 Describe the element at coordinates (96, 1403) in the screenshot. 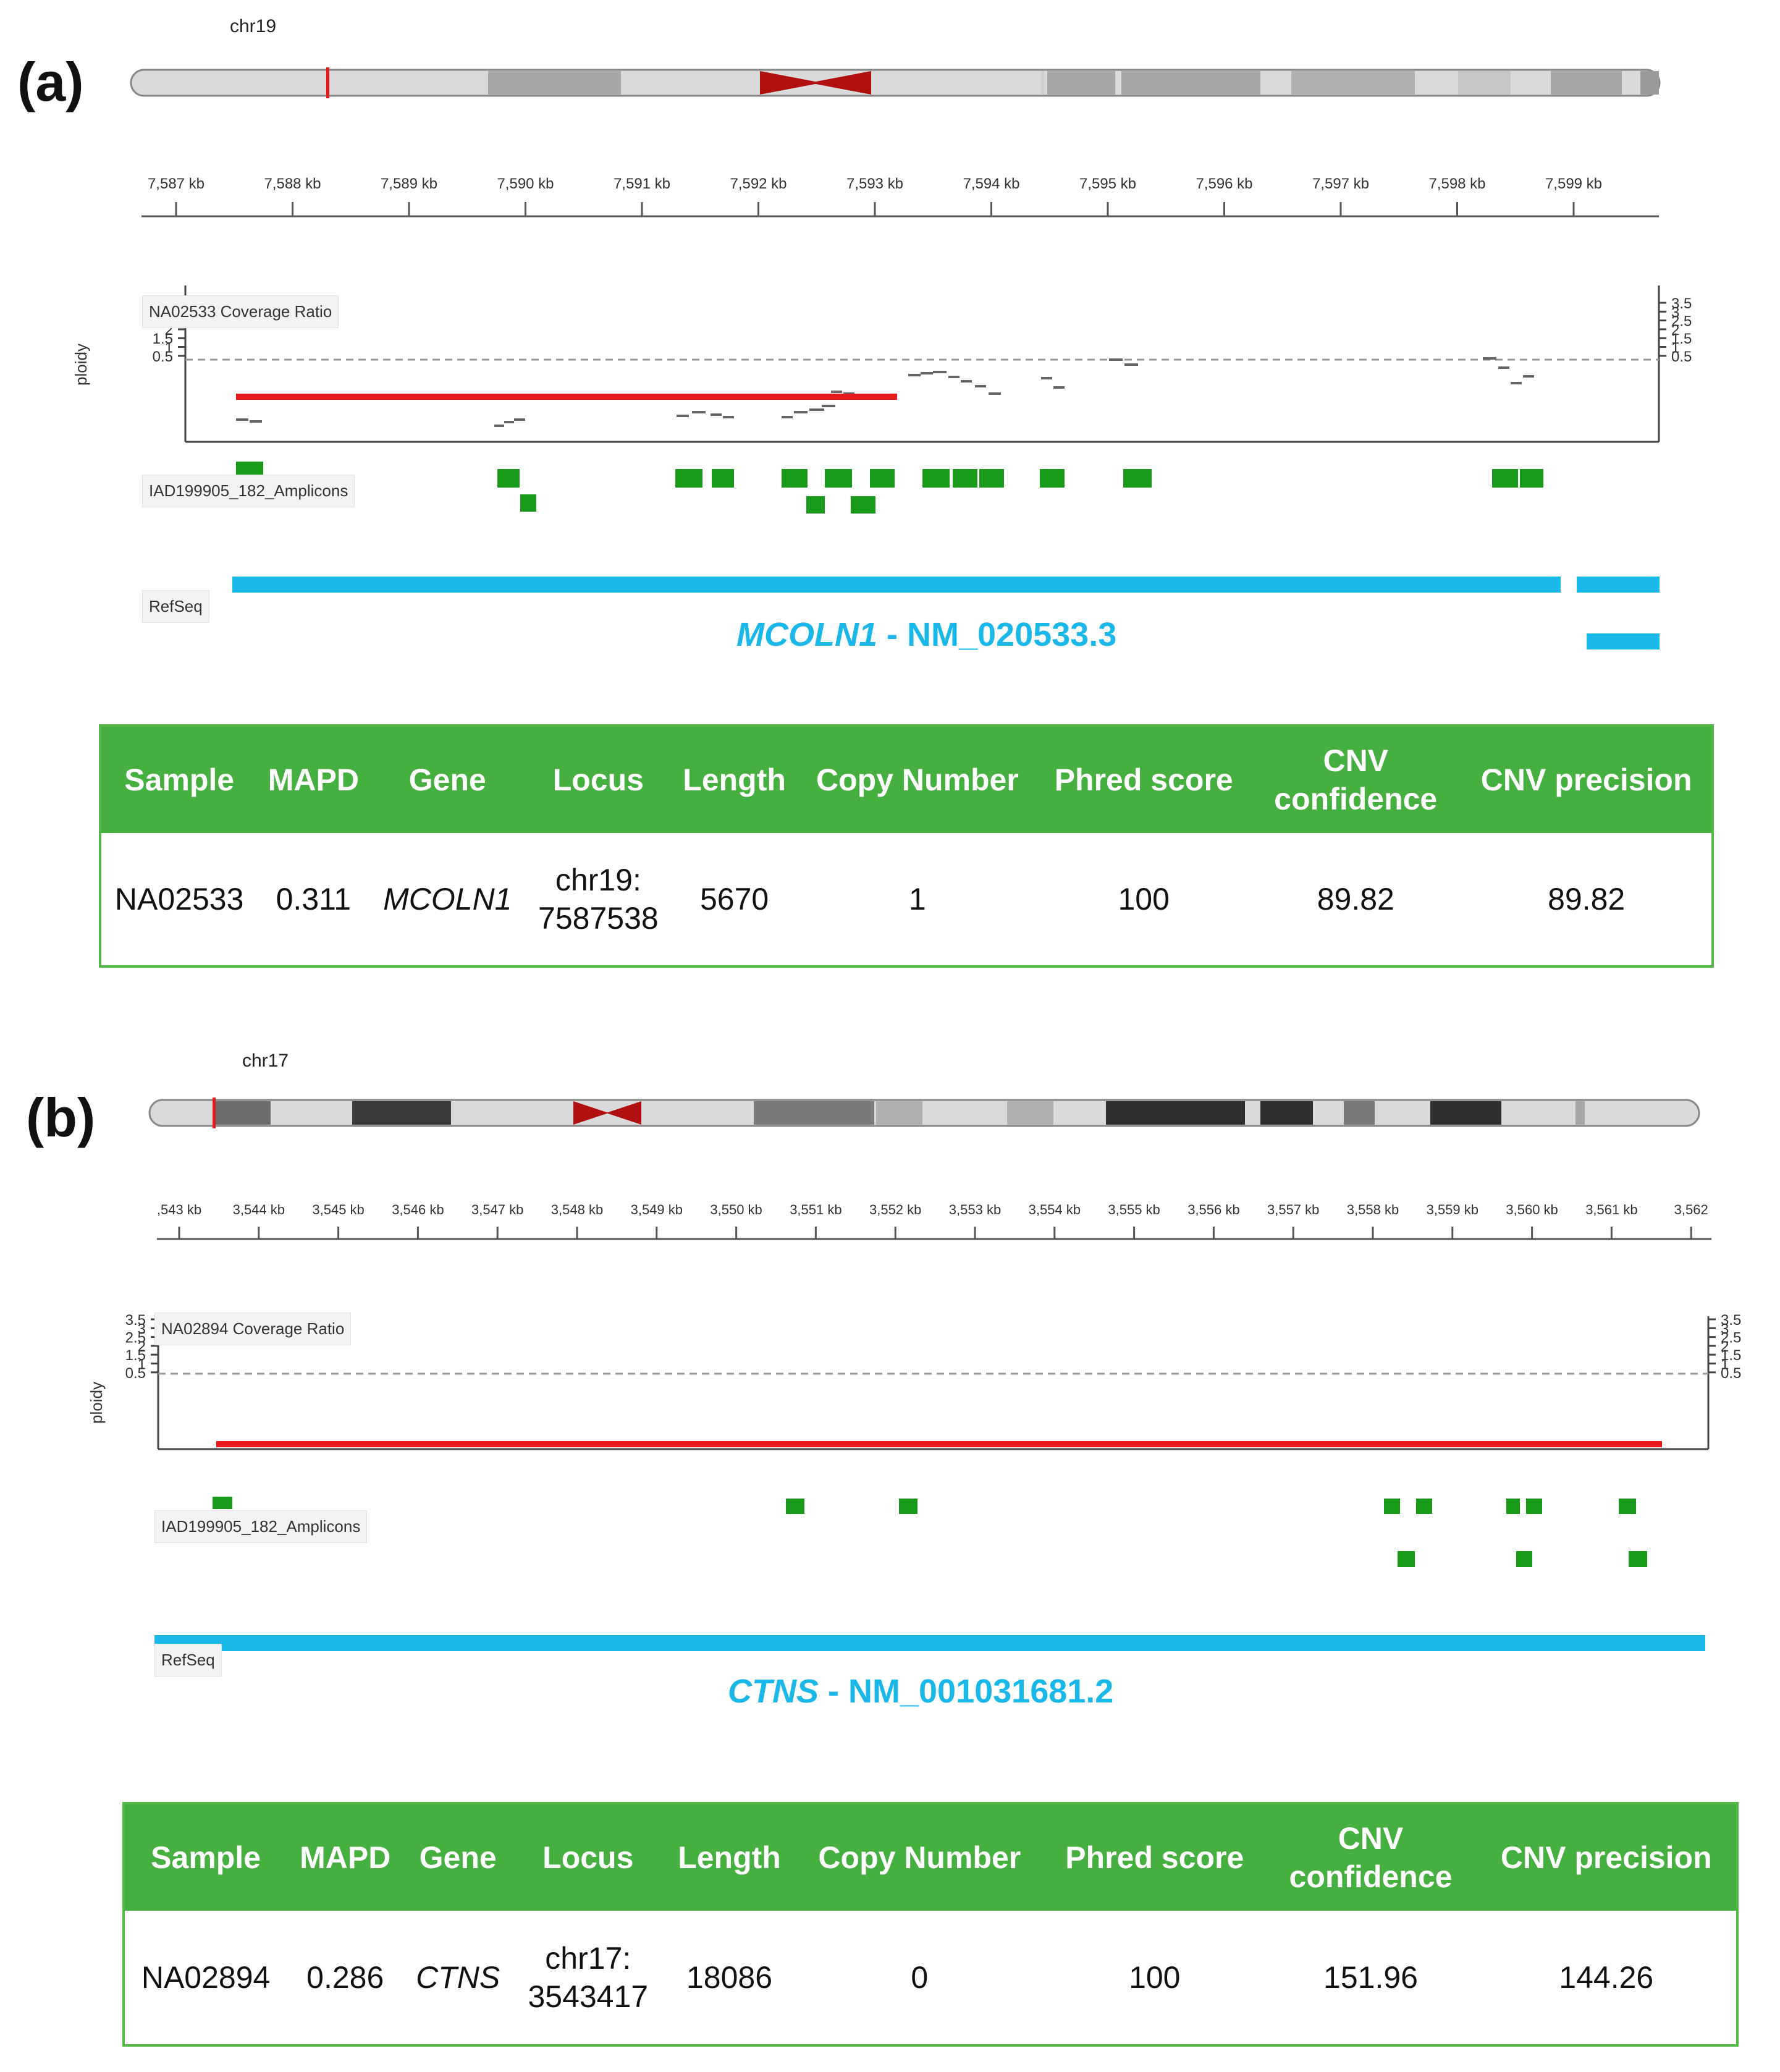

I see `ploidy-axis-label: ploidy` at that location.